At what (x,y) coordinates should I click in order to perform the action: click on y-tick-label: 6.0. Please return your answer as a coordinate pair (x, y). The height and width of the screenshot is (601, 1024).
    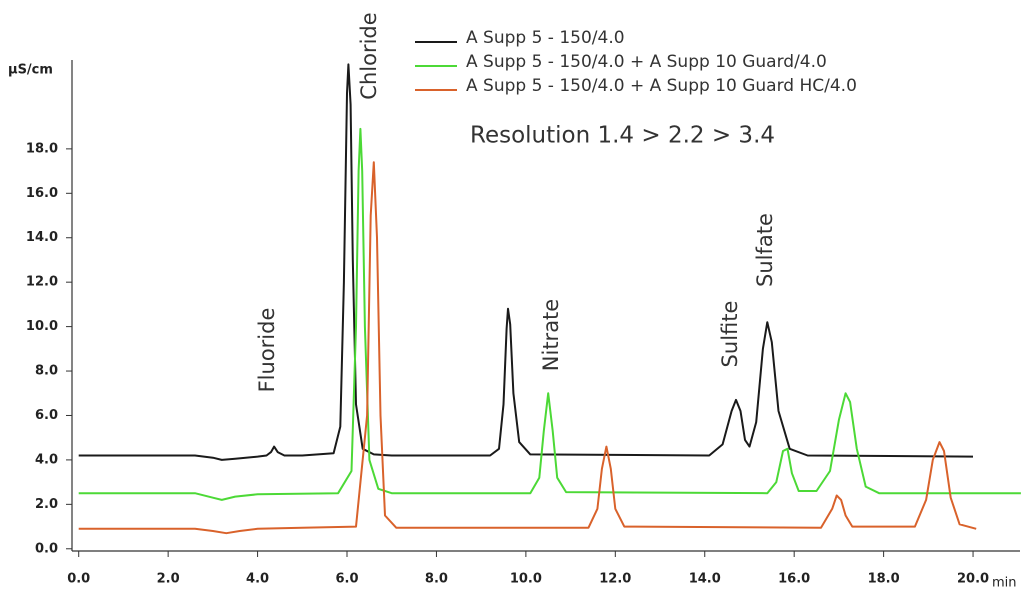
    Looking at the image, I should click on (46, 415).